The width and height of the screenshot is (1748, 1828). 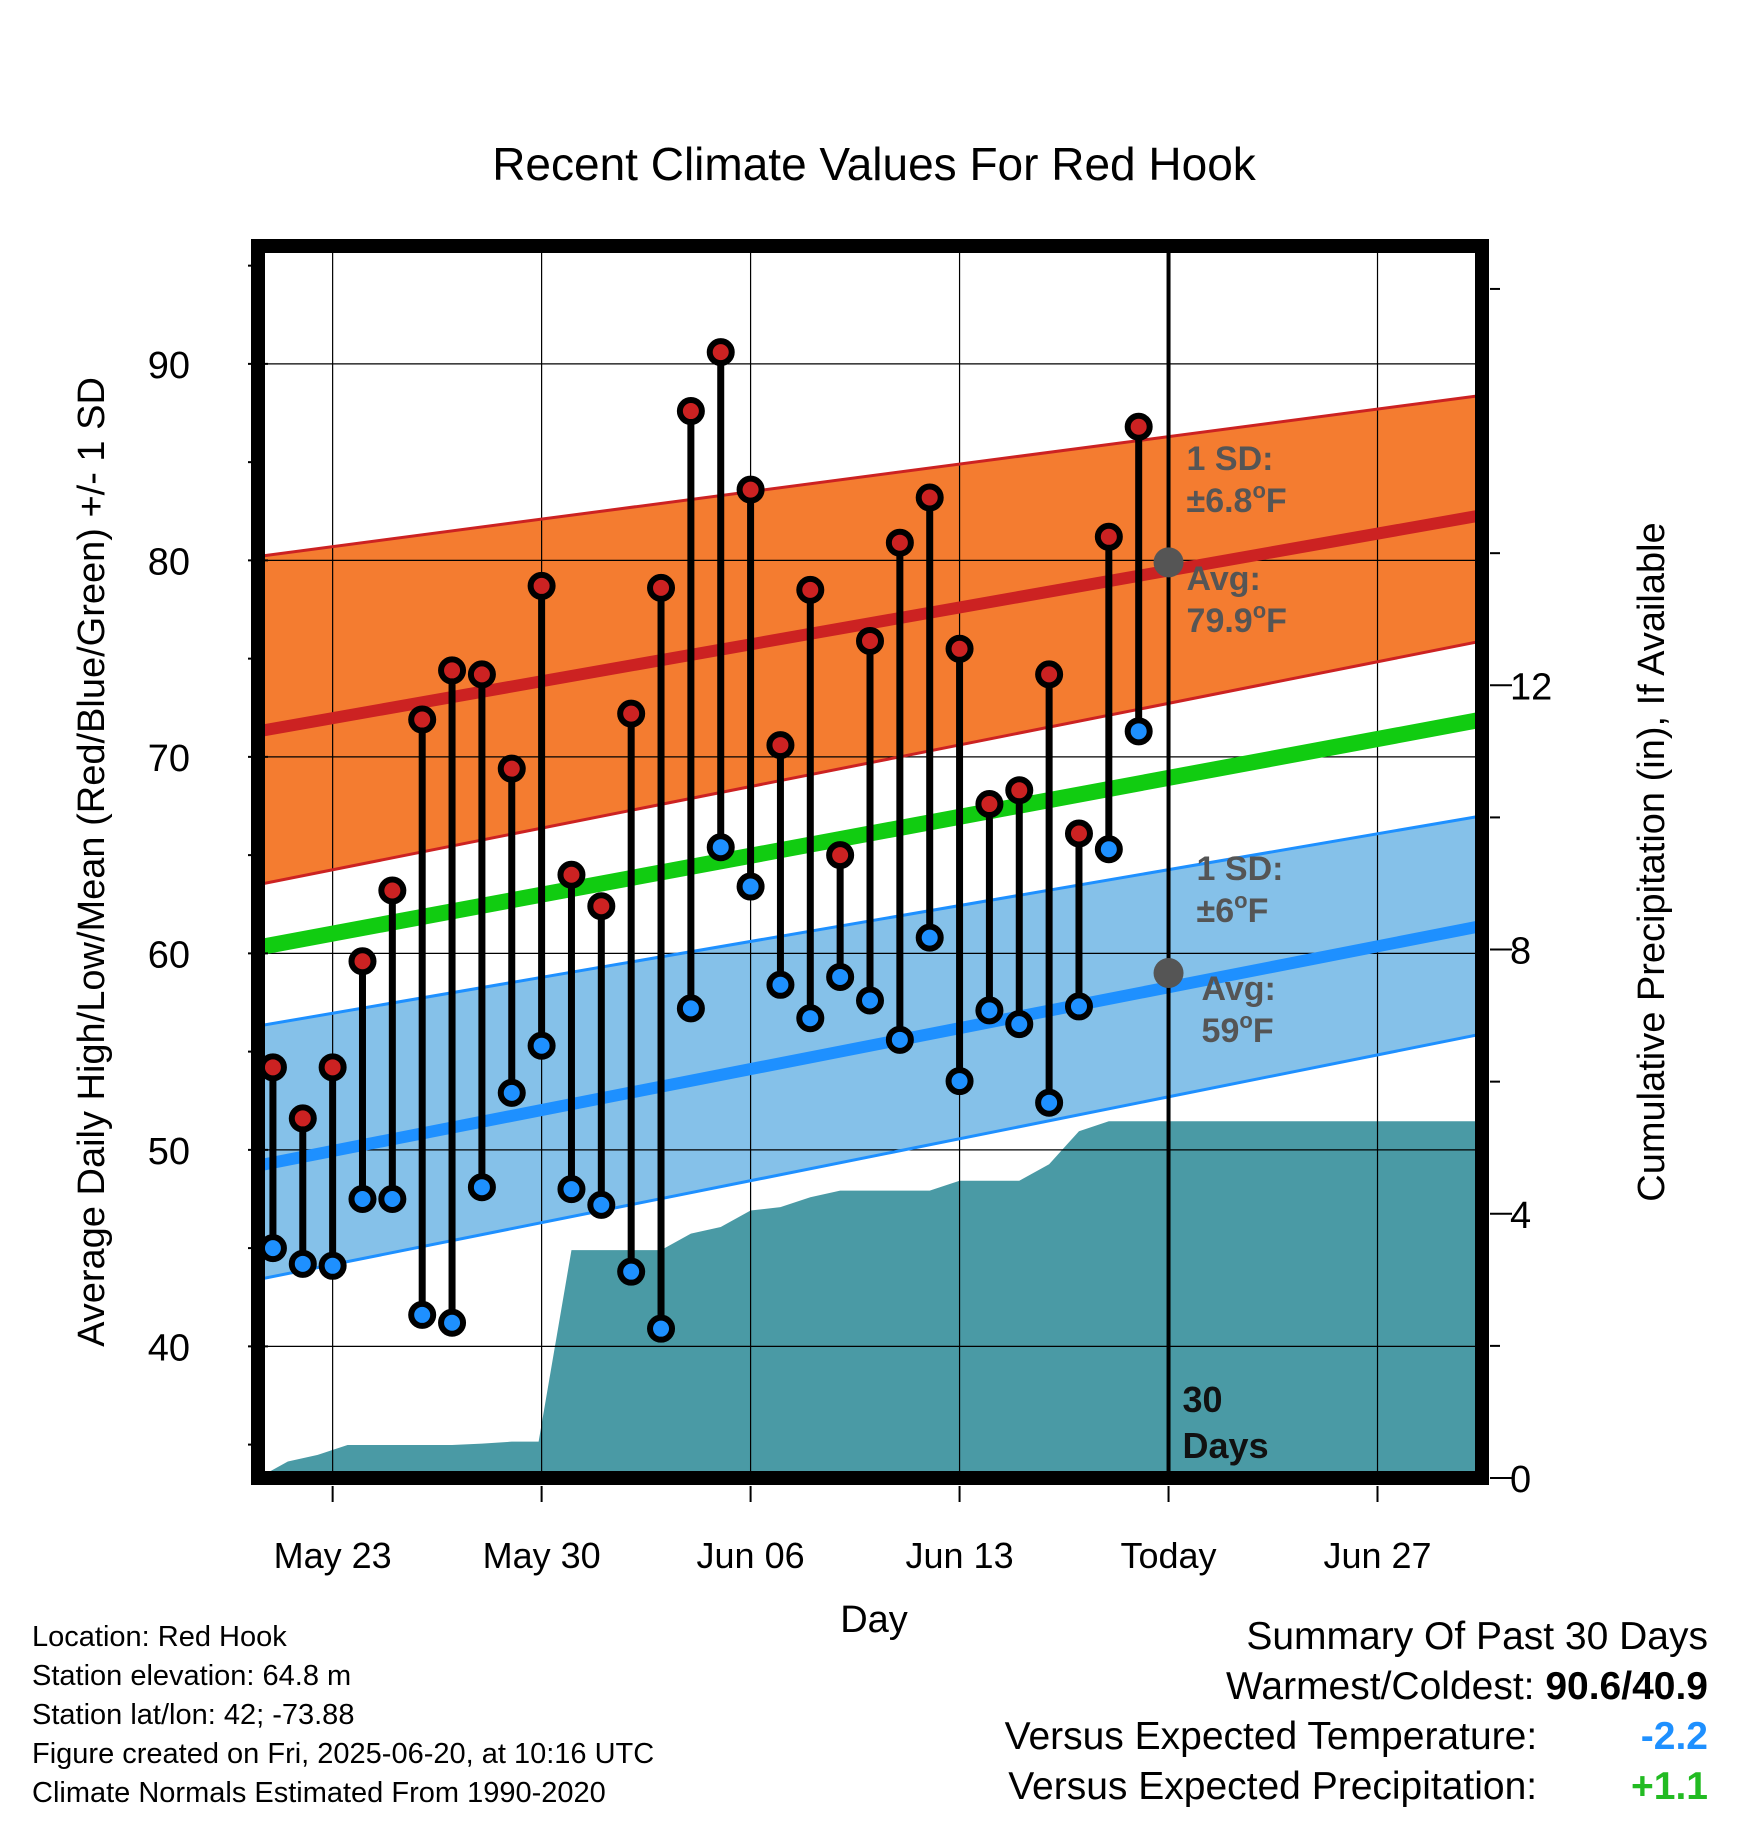 What do you see at coordinates (542, 1555) in the screenshot?
I see `x-tick-label: May 30` at bounding box center [542, 1555].